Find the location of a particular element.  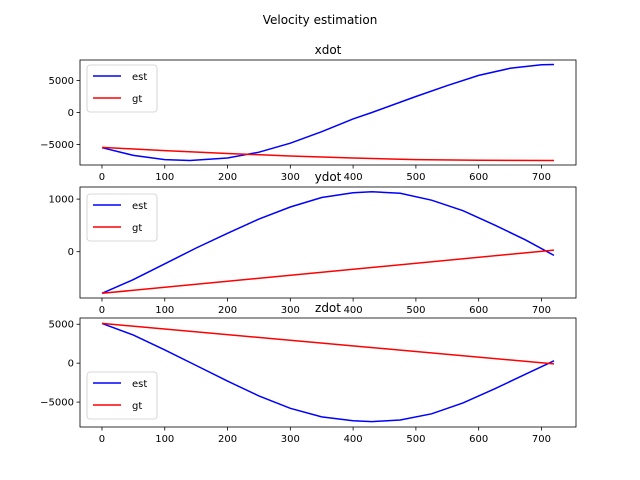

figure-title: Velocity estimation is located at coordinates (320, 20).